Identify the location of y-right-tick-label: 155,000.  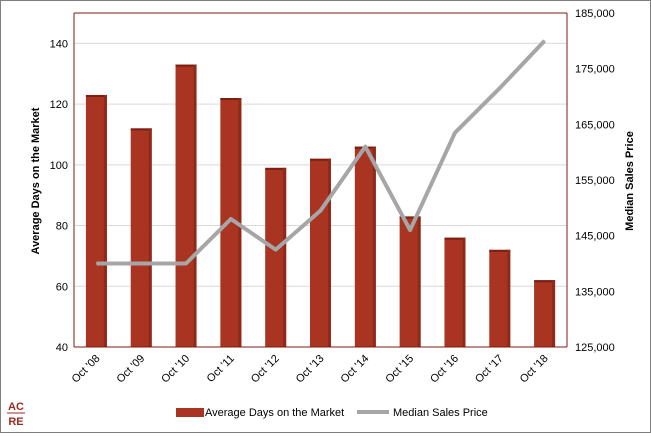
(595, 181).